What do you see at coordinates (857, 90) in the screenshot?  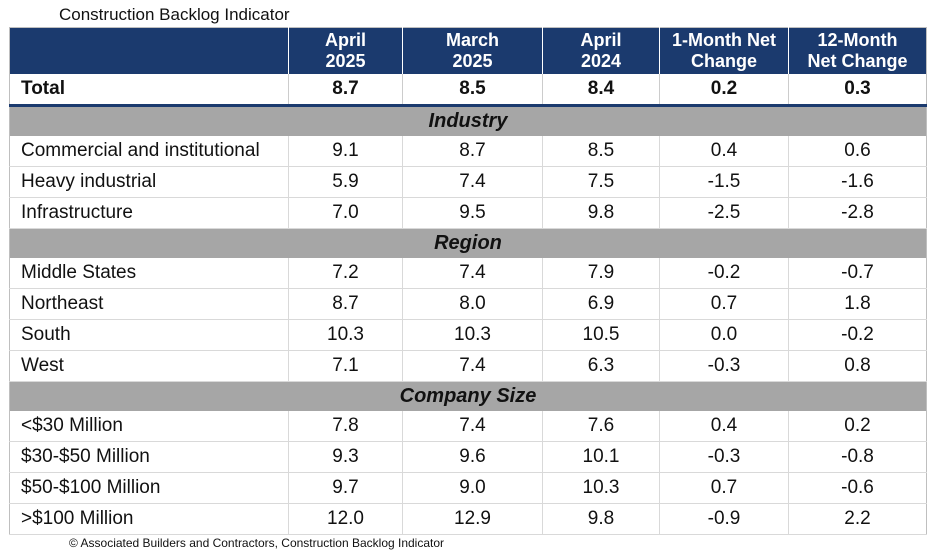 I see `value-cell: 0.3` at bounding box center [857, 90].